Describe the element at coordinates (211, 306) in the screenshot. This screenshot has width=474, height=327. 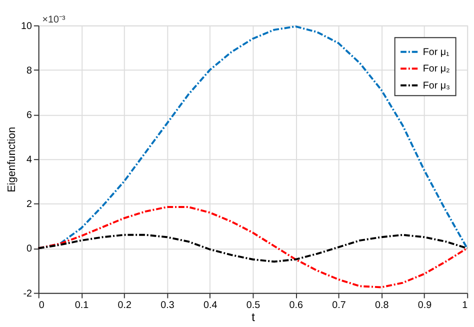
I see `x-tick-label: 0.4` at that location.